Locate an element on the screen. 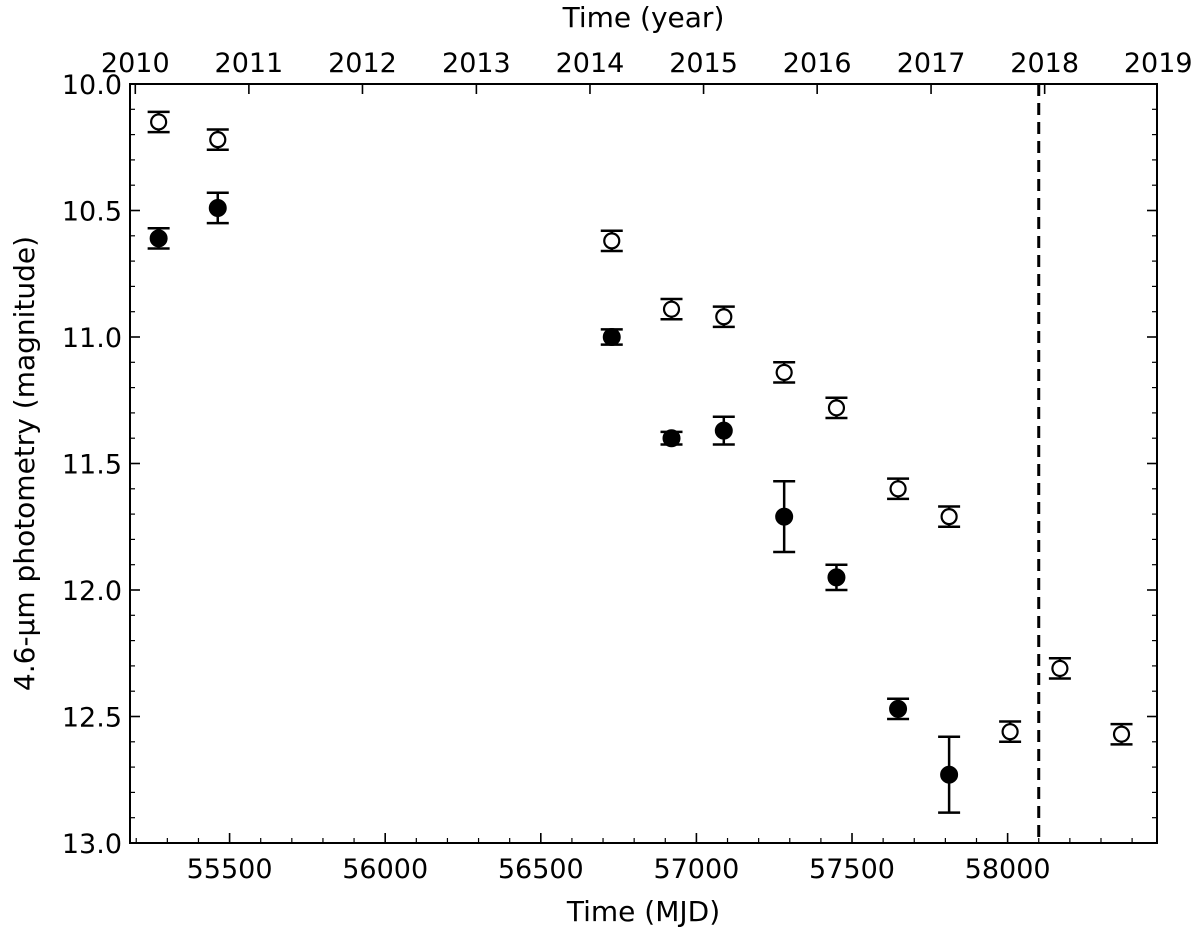 The image size is (1200, 931). x-tick-label: 56500 is located at coordinates (541, 869).